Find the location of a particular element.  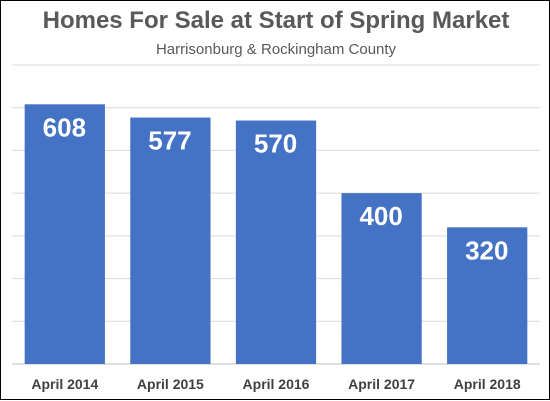

category-label: April 2016 is located at coordinates (276, 384).